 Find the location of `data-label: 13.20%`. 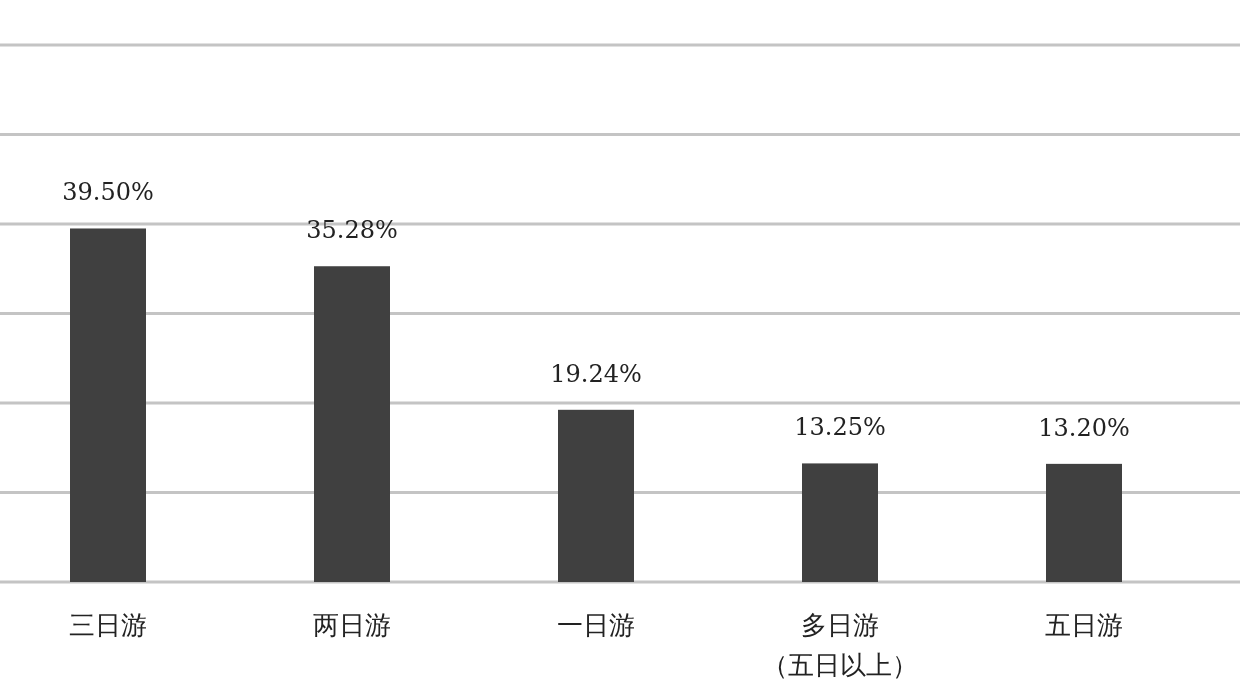

data-label: 13.20% is located at coordinates (1084, 427).